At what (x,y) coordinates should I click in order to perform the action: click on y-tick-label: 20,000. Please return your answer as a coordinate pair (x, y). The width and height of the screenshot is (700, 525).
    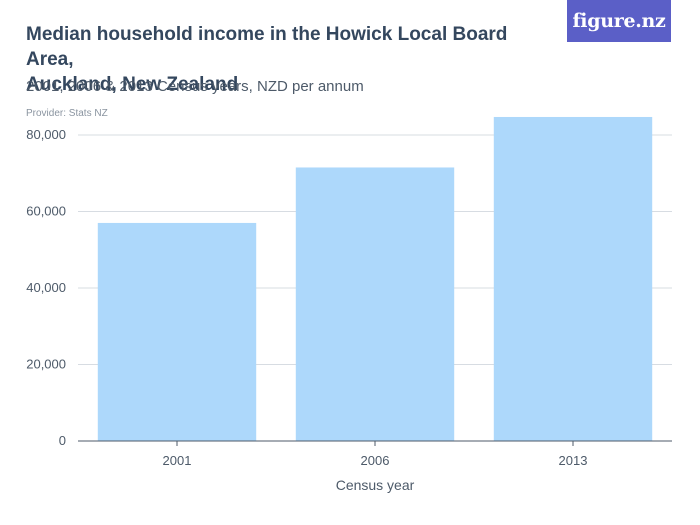
    Looking at the image, I should click on (46, 363).